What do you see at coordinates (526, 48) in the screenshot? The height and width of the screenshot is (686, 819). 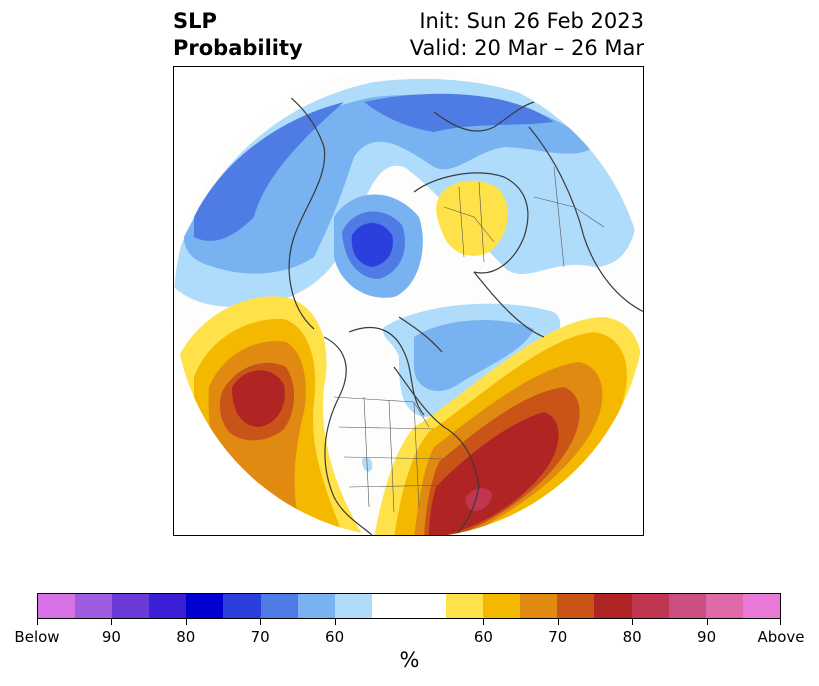 I see `valid-dates: Valid: 20 Mar – 26 Mar` at bounding box center [526, 48].